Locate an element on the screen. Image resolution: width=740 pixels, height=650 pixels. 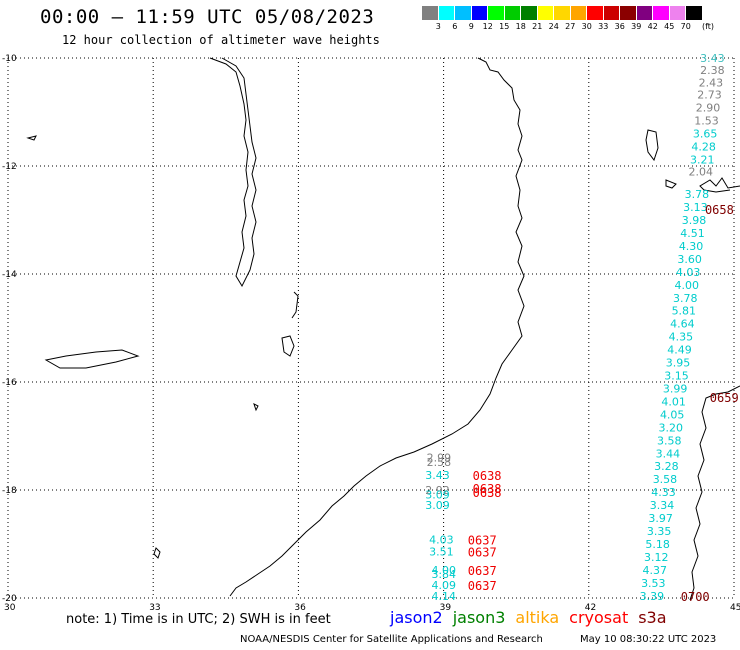
wave-height-value: 4.14 is located at coordinates (444, 596).